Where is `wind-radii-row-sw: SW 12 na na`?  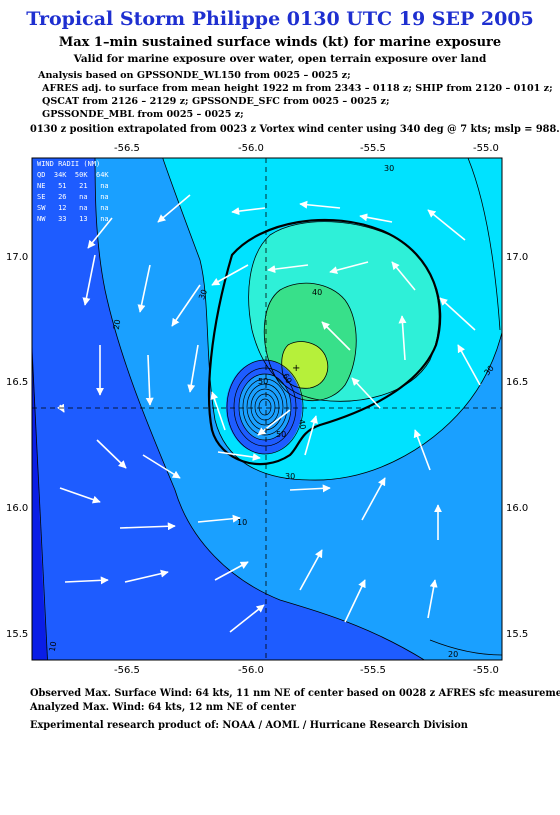
wind-radii-row-sw: SW 12 na na is located at coordinates (73, 208).